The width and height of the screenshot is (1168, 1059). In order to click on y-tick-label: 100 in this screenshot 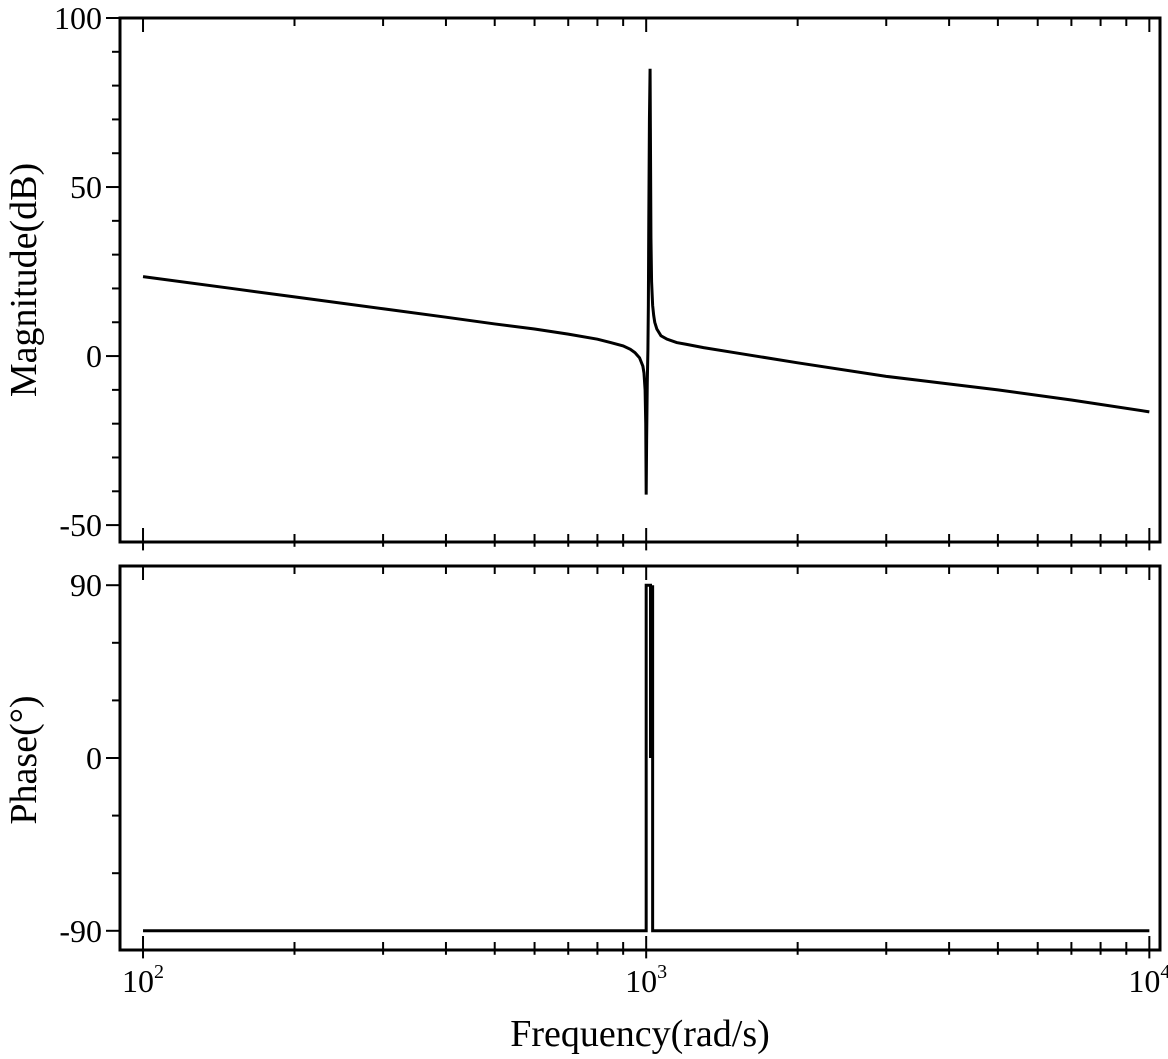, I will do `click(78, 18)`.